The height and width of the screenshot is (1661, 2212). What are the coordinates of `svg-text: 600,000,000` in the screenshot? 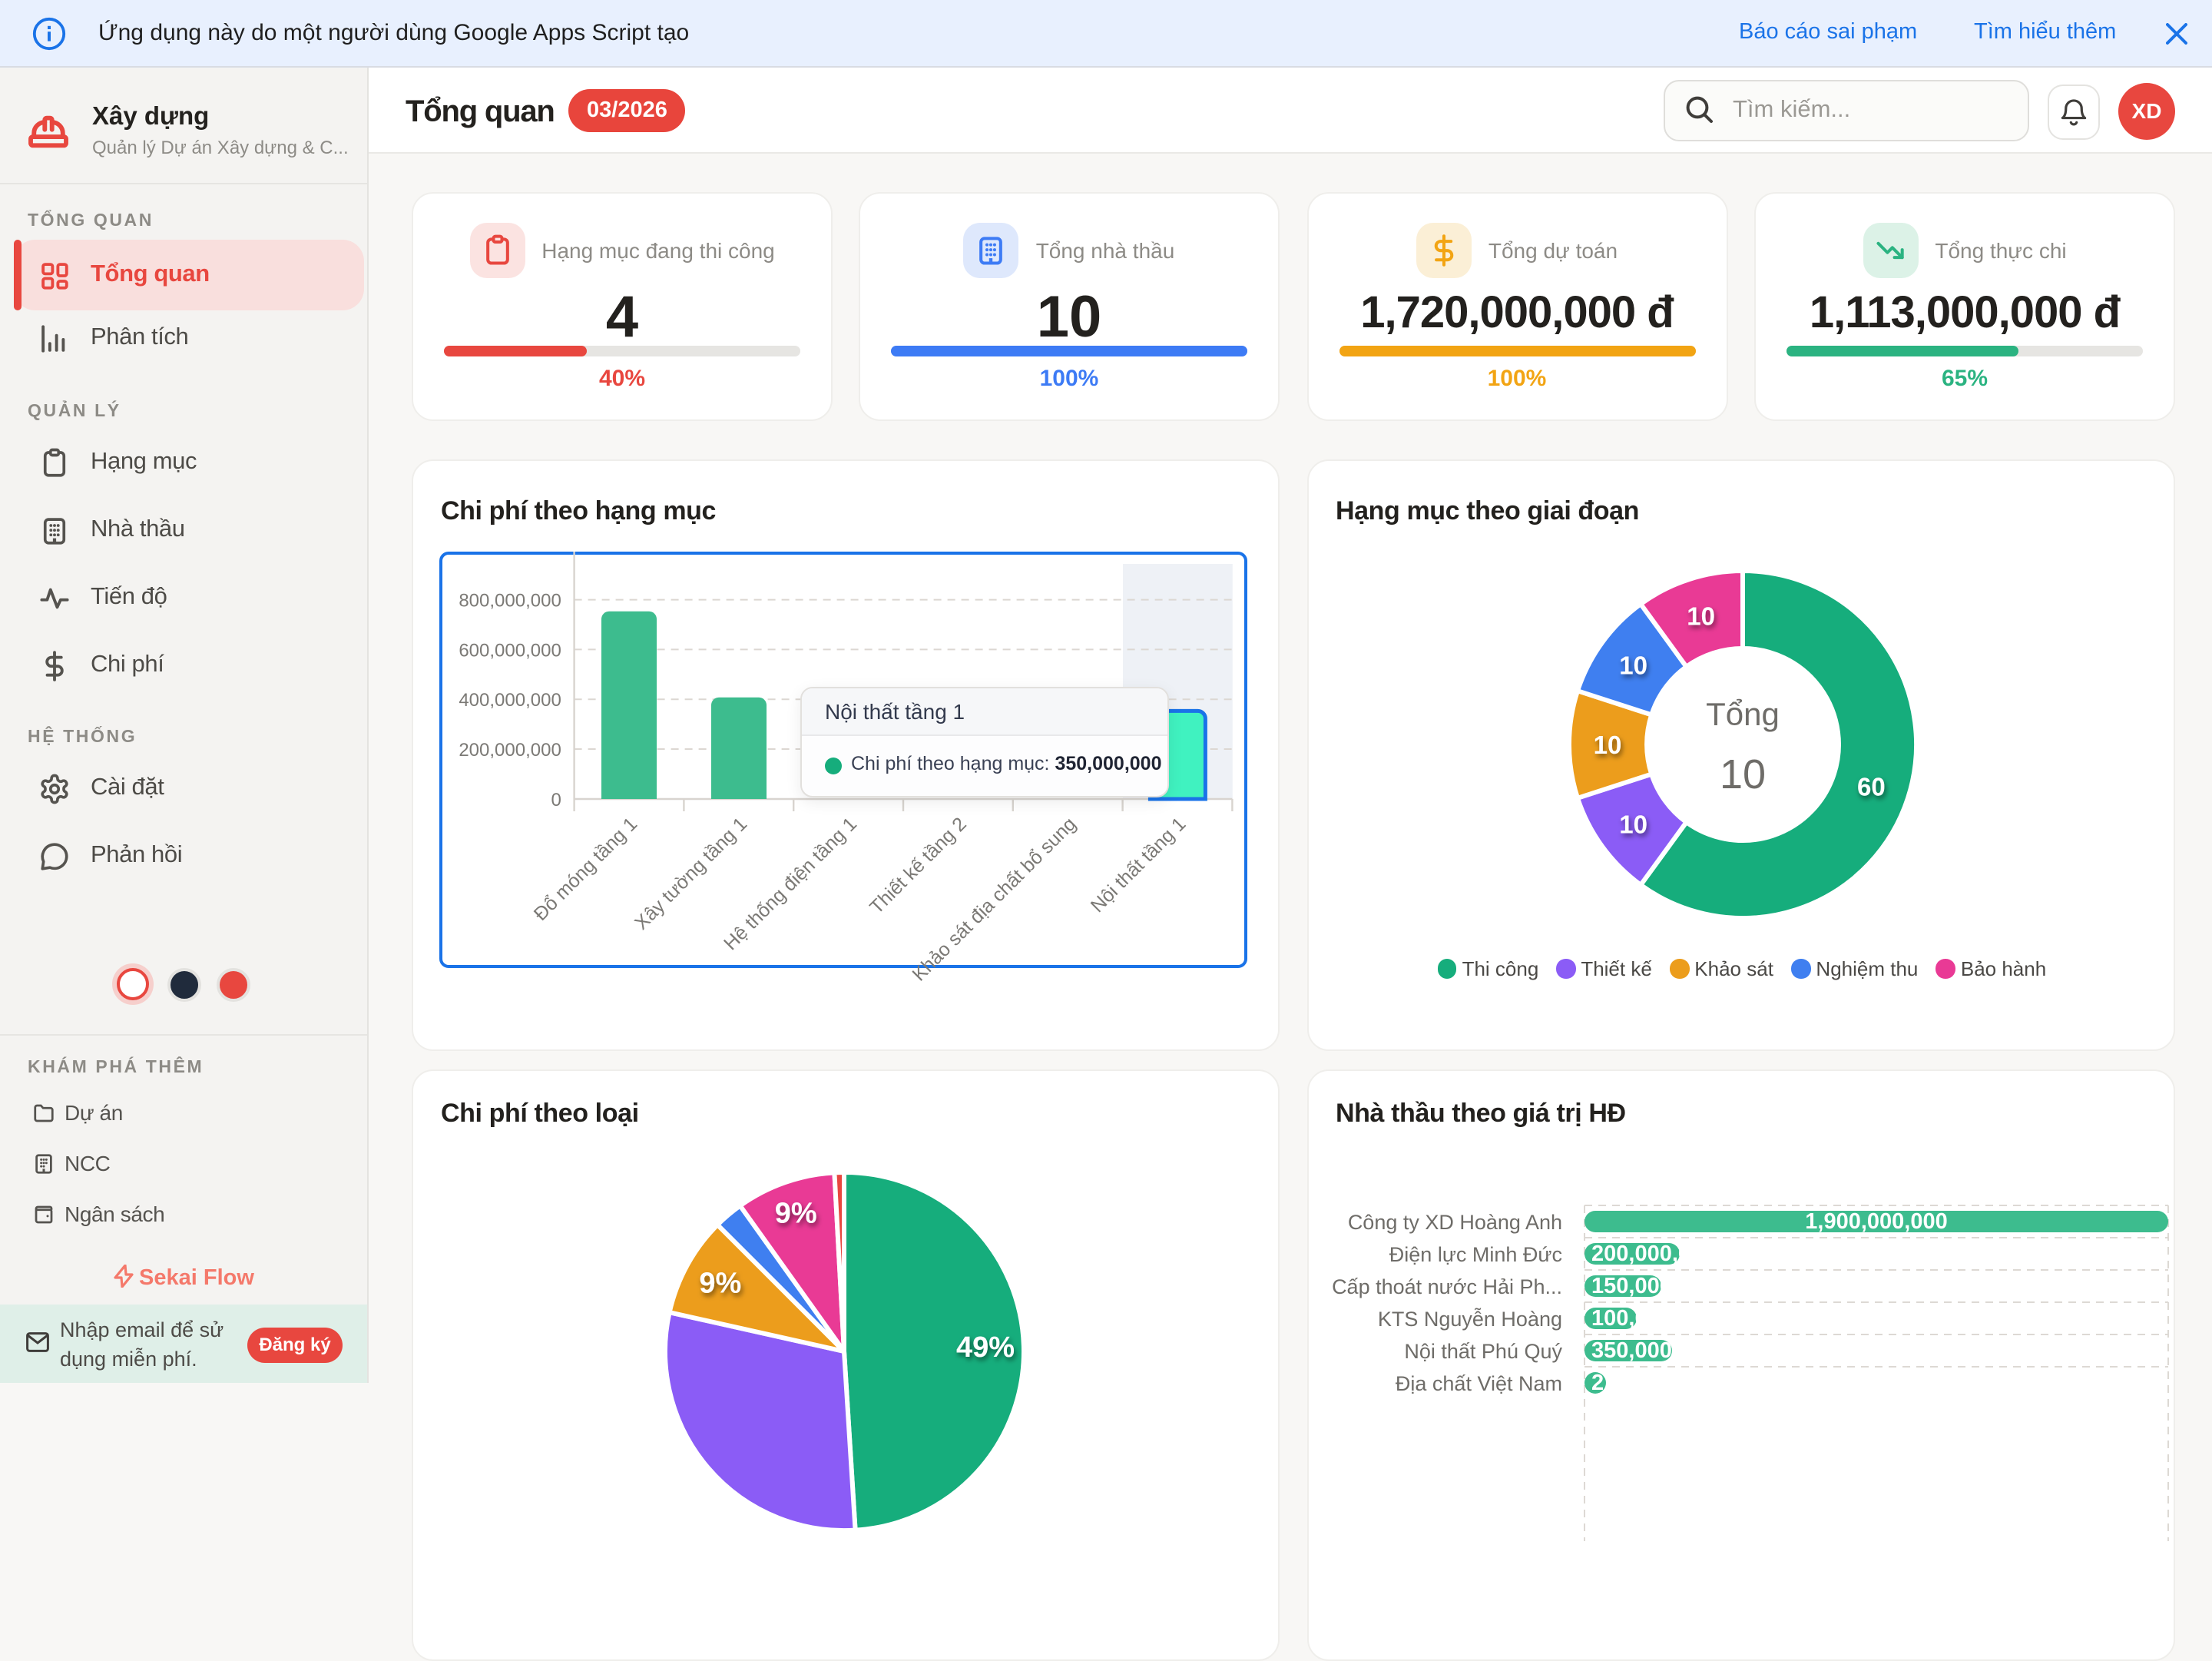 It's located at (510, 650).